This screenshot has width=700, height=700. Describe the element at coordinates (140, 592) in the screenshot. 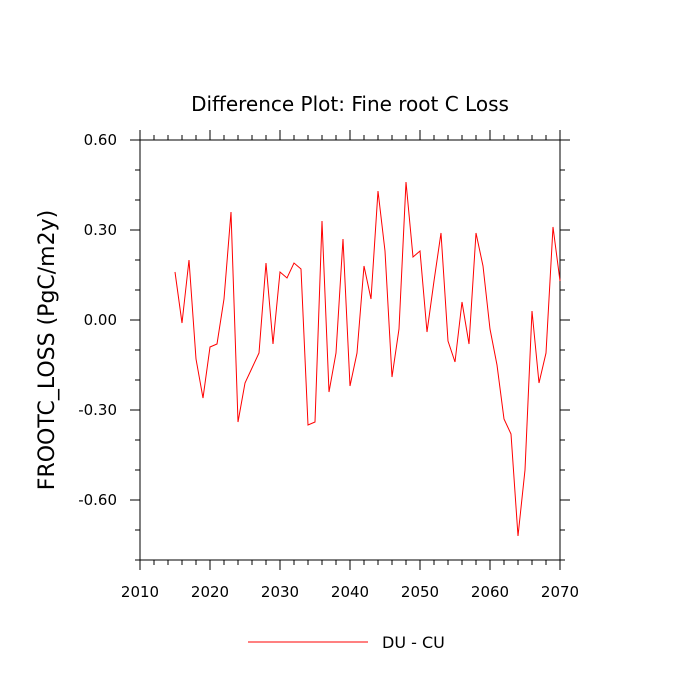

I see `x-tick-label: 2010` at that location.